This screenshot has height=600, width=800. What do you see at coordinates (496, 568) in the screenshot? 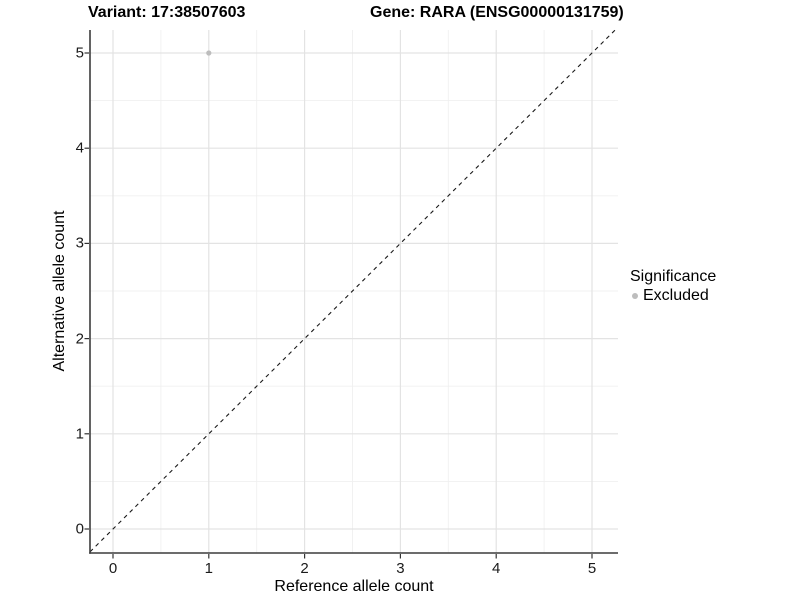
I see `x-tick-label: 4` at bounding box center [496, 568].